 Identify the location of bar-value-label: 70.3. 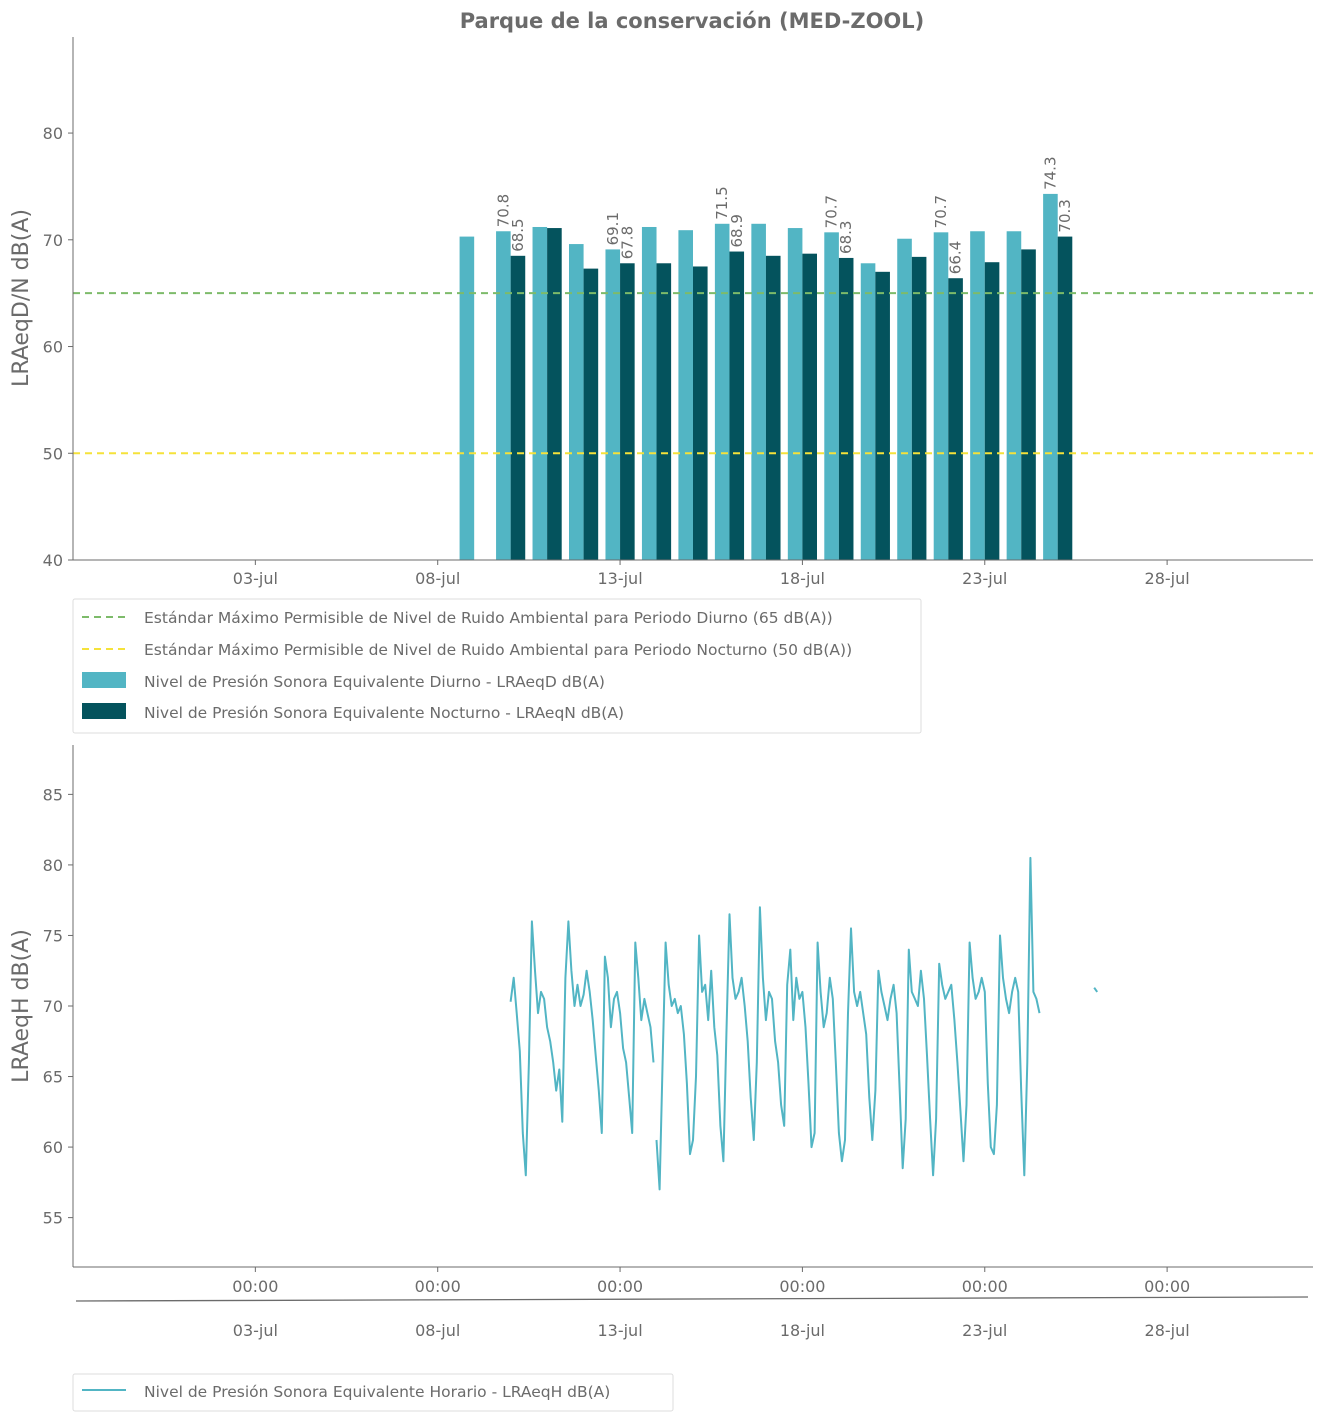
(1065, 215).